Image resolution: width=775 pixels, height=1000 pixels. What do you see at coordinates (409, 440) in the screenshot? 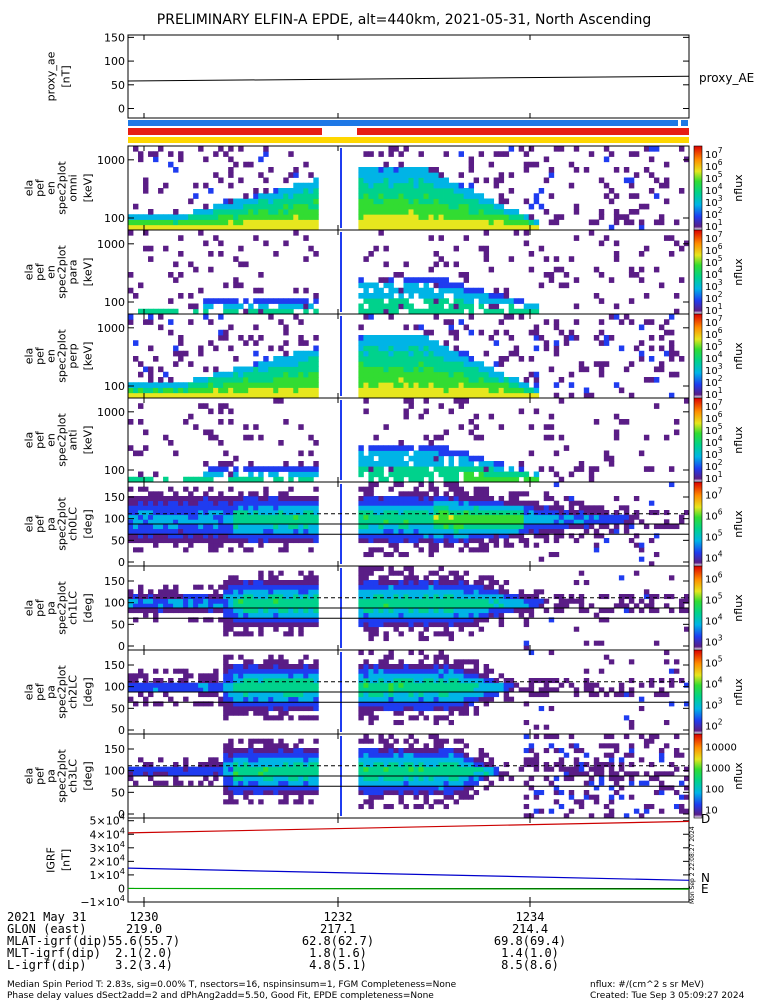
I see `spec-anti-cells` at bounding box center [409, 440].